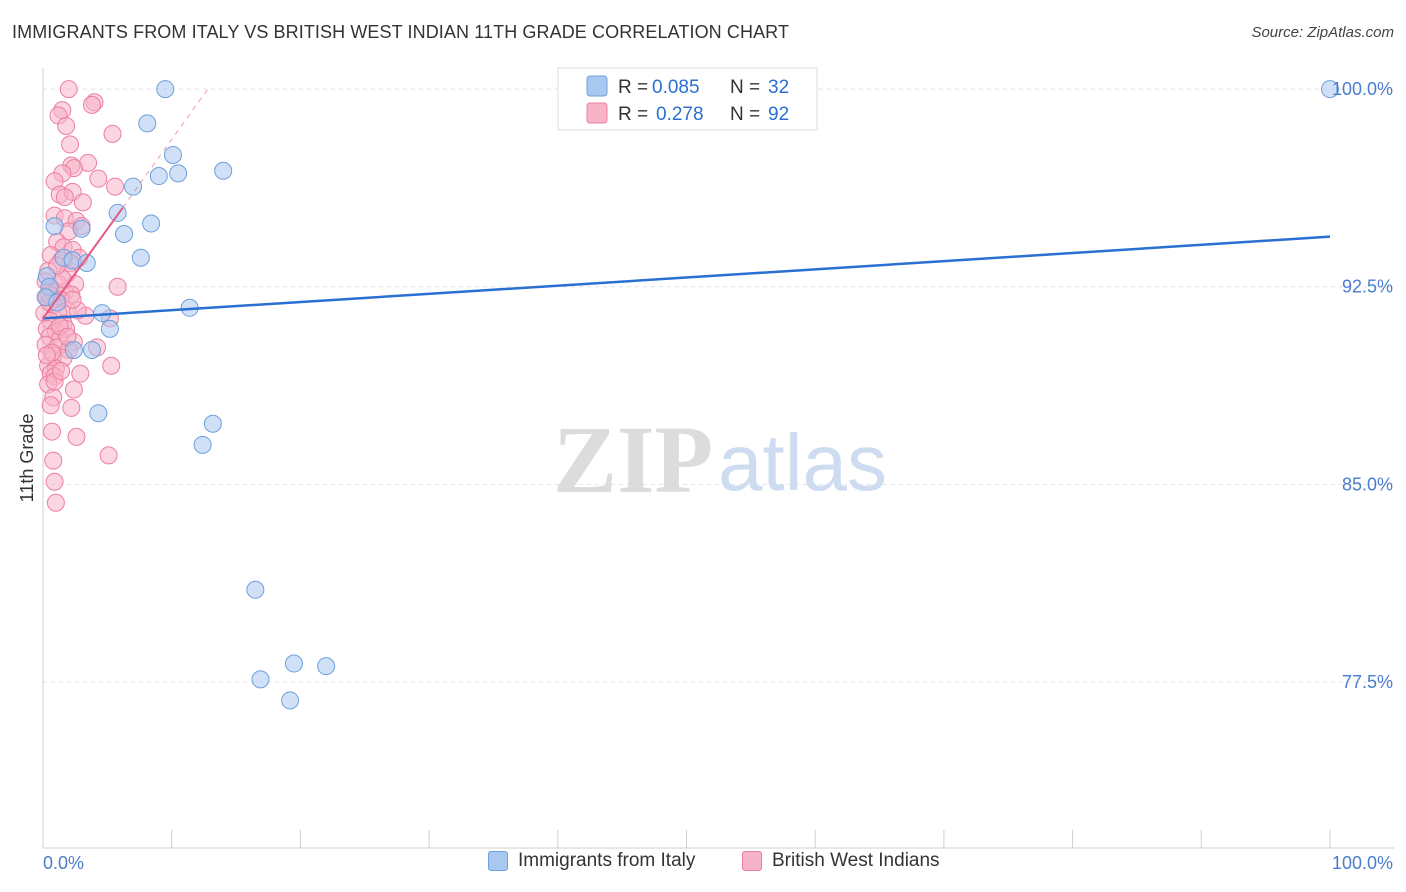 This screenshot has width=1406, height=892. What do you see at coordinates (1362, 89) in the screenshot?
I see `y-tick-label: 100.0%` at bounding box center [1362, 89].